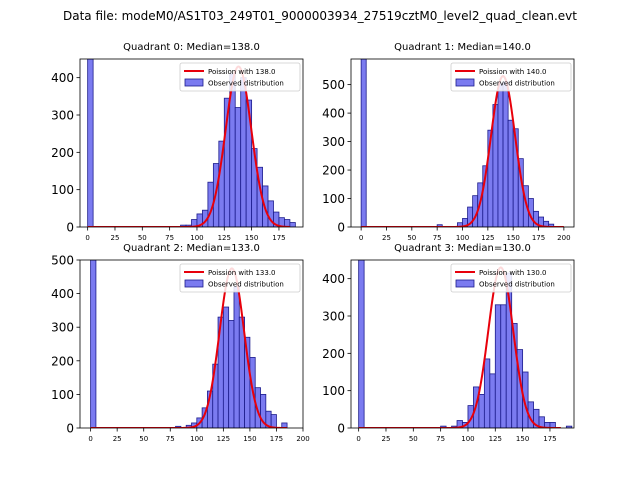 This screenshot has width=640, height=480. Describe the element at coordinates (462, 47) in the screenshot. I see `plot-title: Quadrant 1: Median=140.0` at that location.